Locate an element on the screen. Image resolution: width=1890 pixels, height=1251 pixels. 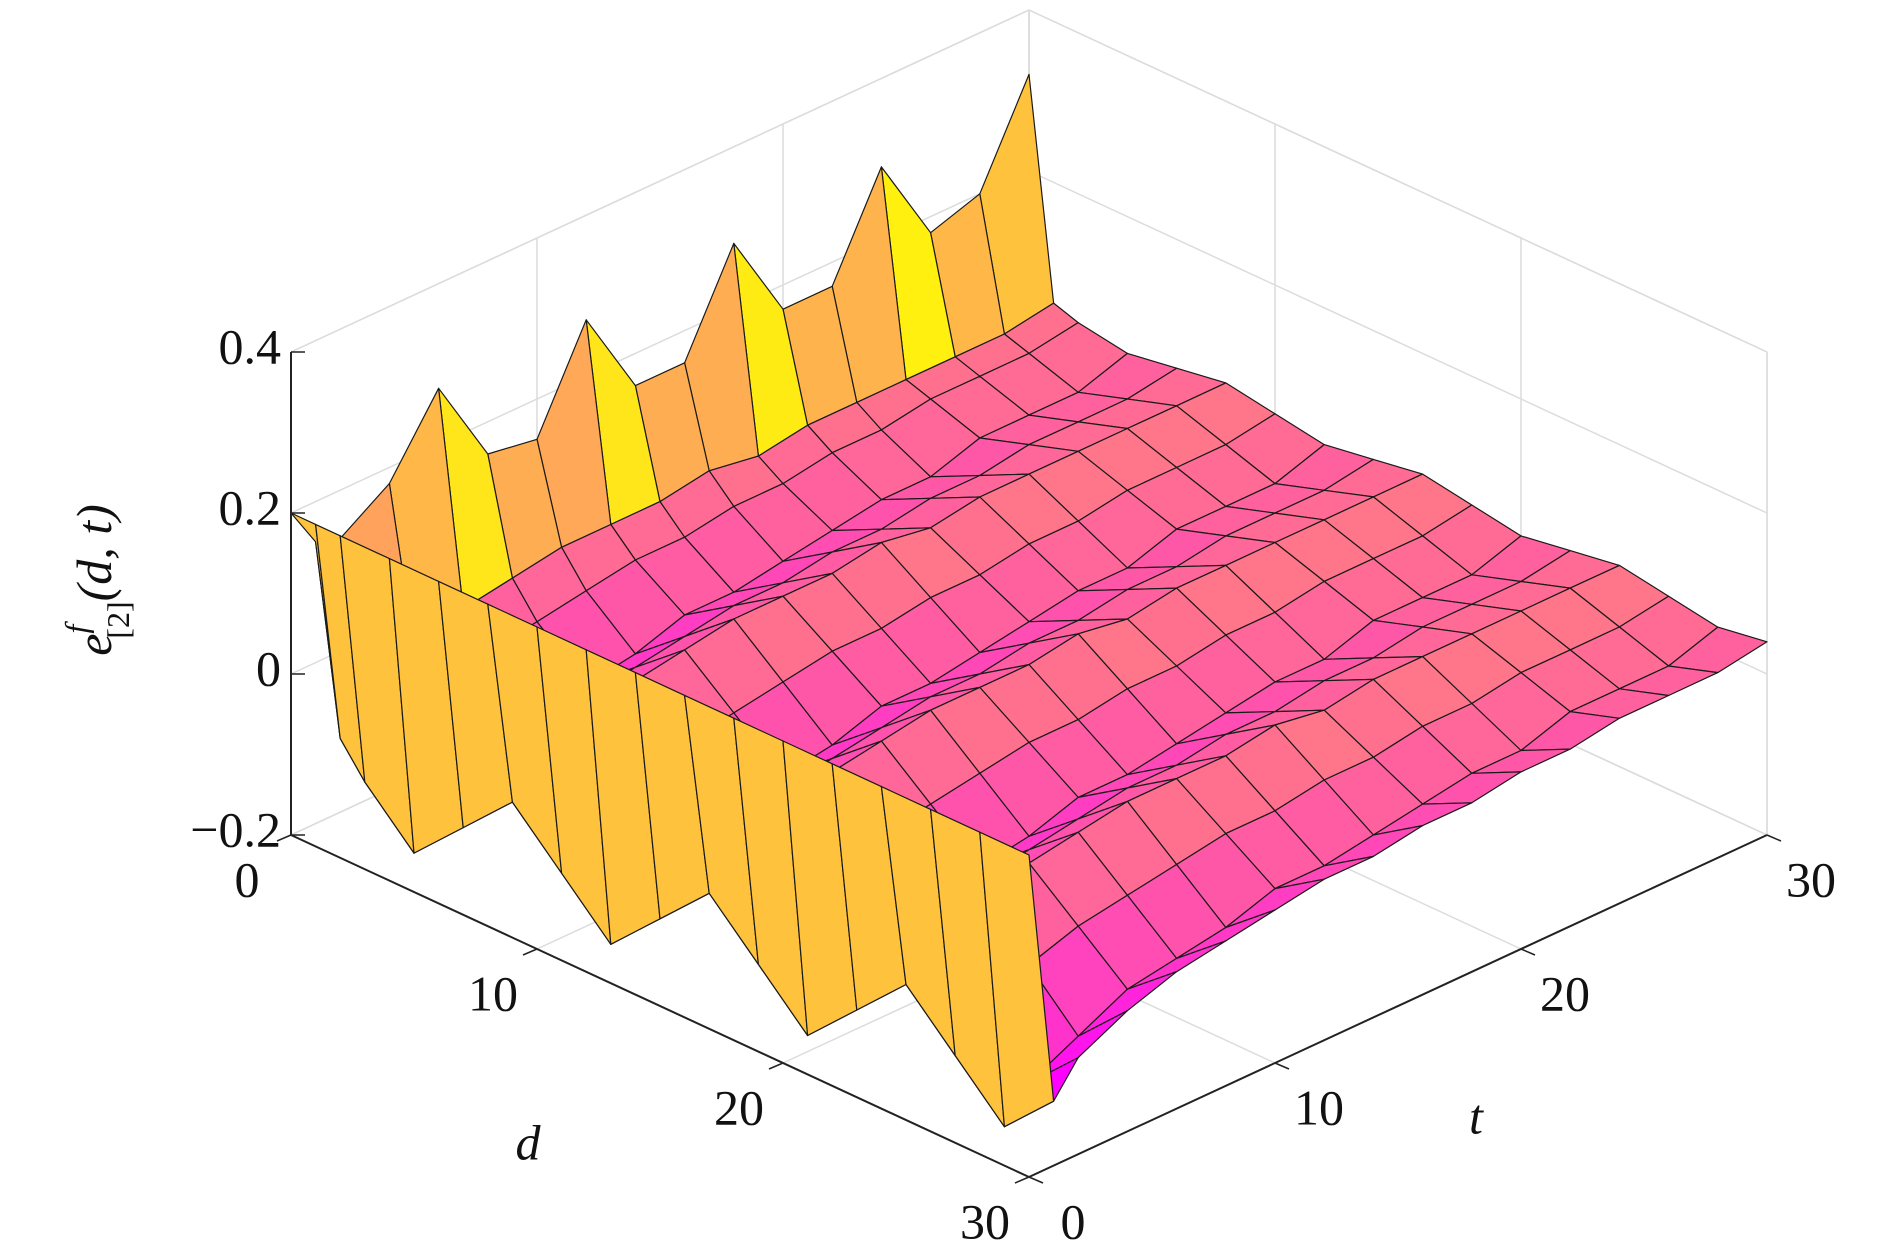
z-label-sup: f is located at coordinates (76, 627).